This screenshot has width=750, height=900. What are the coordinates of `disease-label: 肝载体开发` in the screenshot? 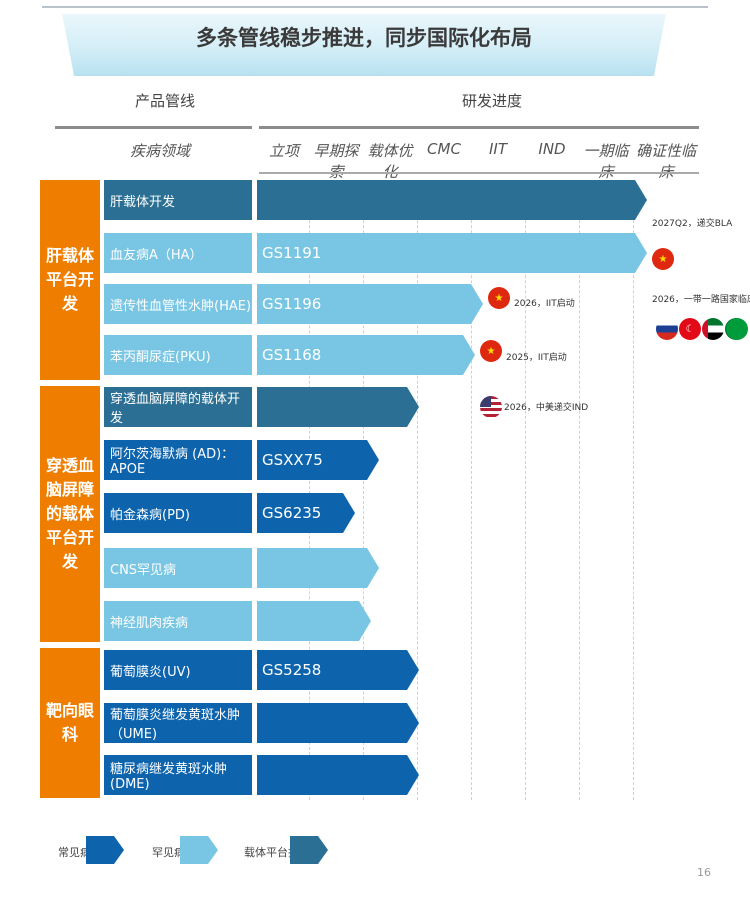 It's located at (178, 200).